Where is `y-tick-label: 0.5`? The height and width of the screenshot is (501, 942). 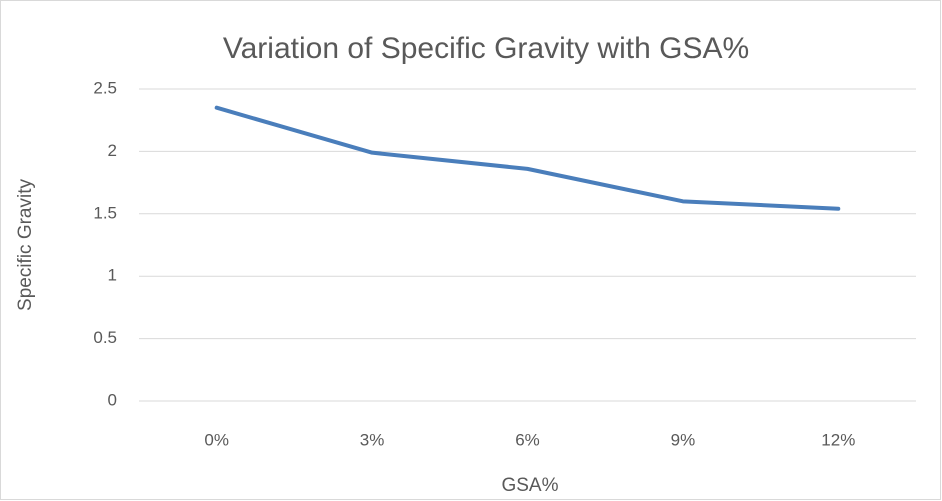
y-tick-label: 0.5 is located at coordinates (105, 337).